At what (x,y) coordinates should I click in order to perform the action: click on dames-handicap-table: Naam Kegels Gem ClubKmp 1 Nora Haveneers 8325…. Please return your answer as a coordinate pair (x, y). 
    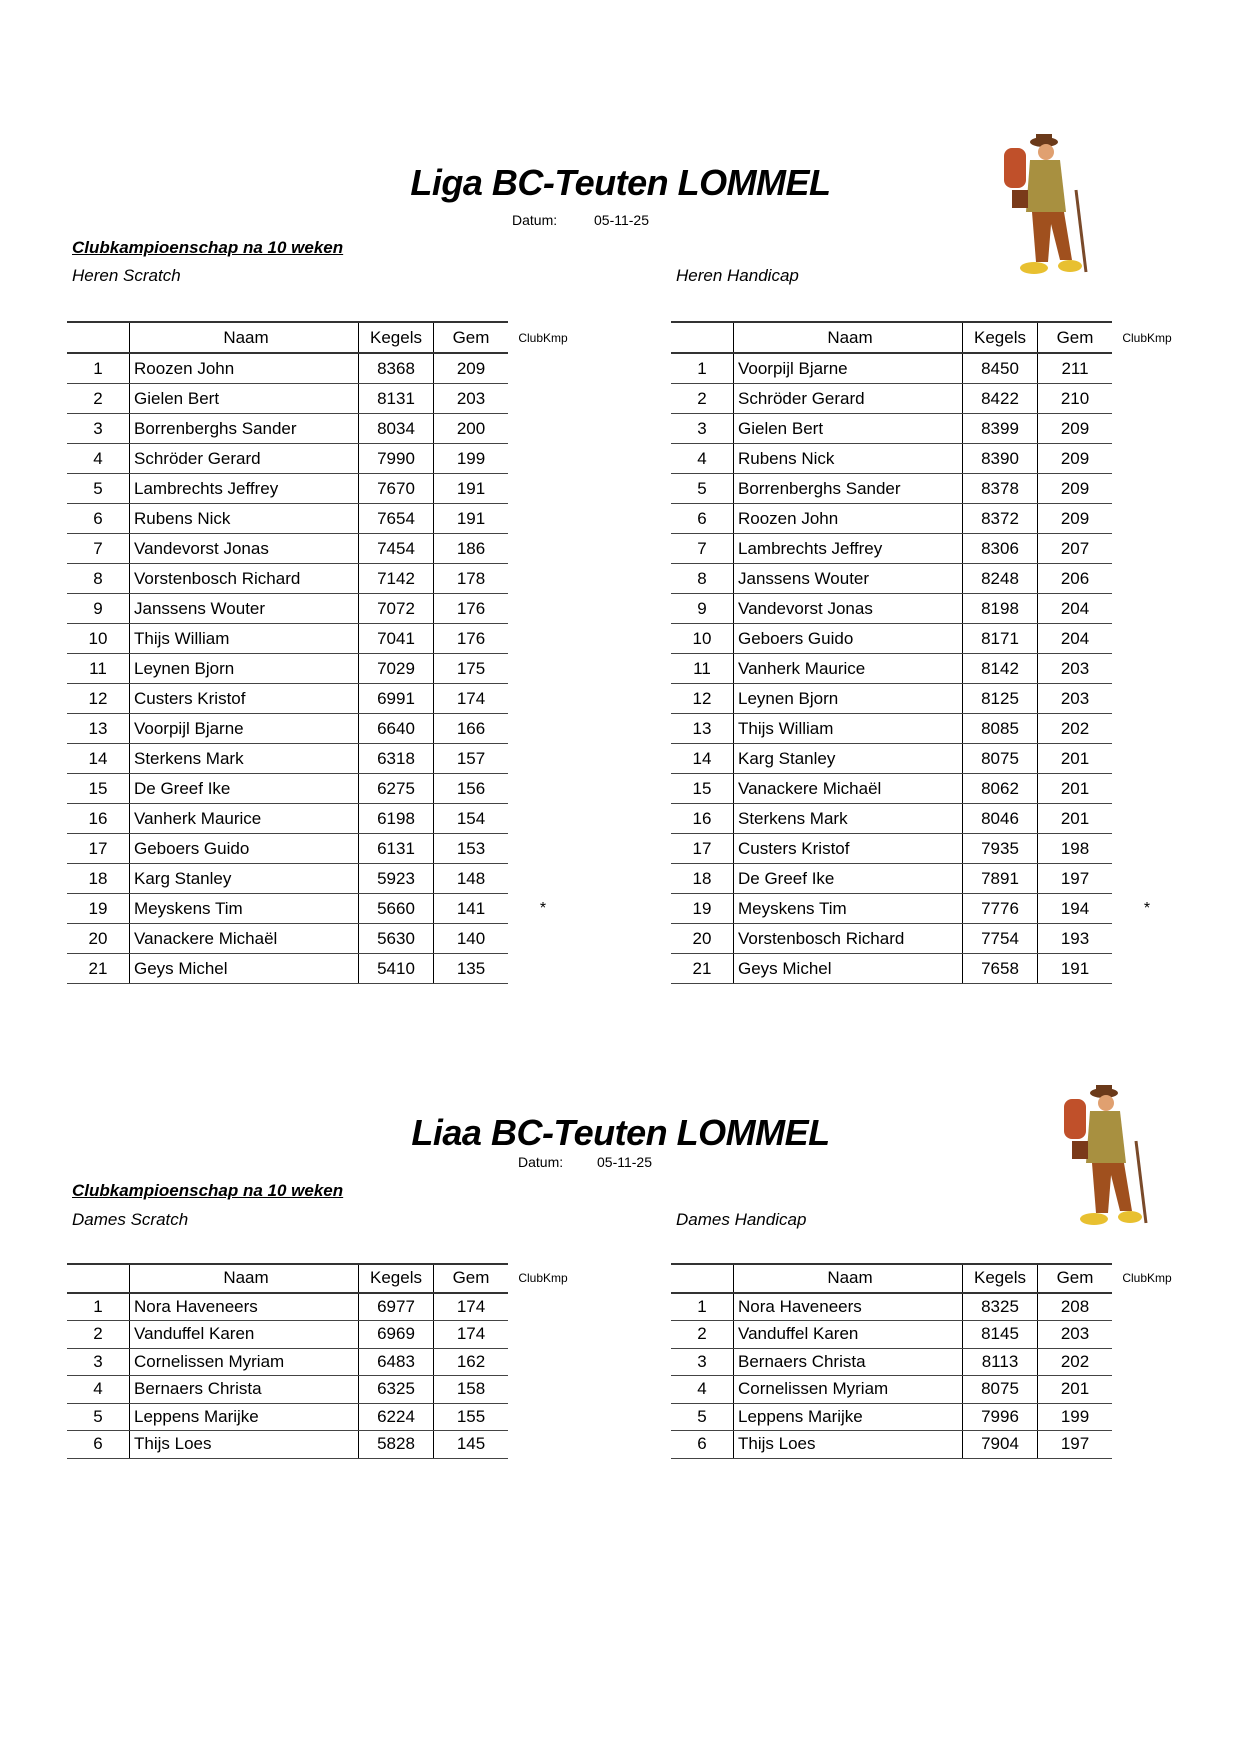
    Looking at the image, I should click on (926, 1361).